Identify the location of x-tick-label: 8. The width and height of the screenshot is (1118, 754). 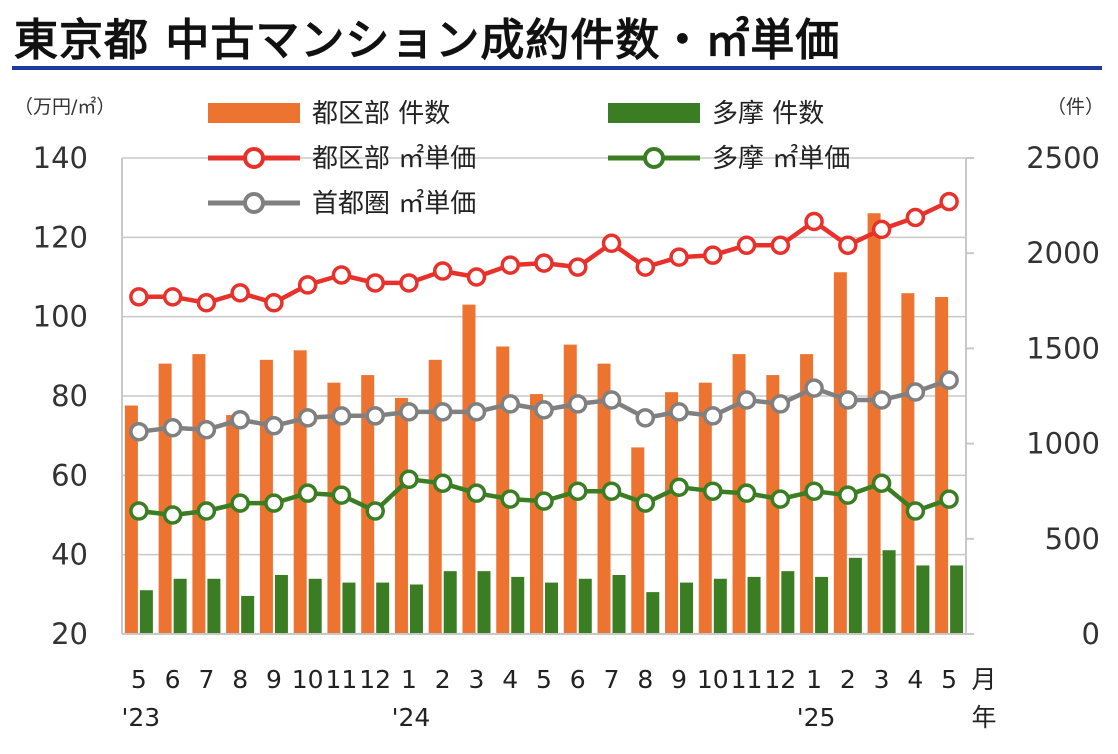
(645, 679).